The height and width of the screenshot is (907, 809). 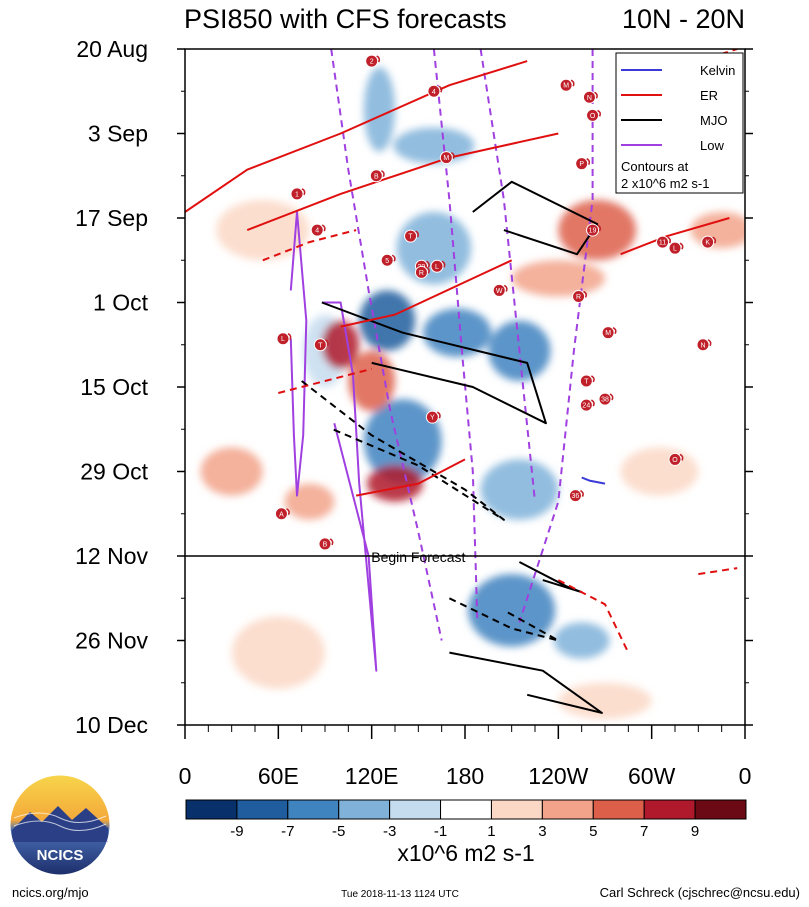 What do you see at coordinates (652, 776) in the screenshot?
I see `x-tick-label: 60W` at bounding box center [652, 776].